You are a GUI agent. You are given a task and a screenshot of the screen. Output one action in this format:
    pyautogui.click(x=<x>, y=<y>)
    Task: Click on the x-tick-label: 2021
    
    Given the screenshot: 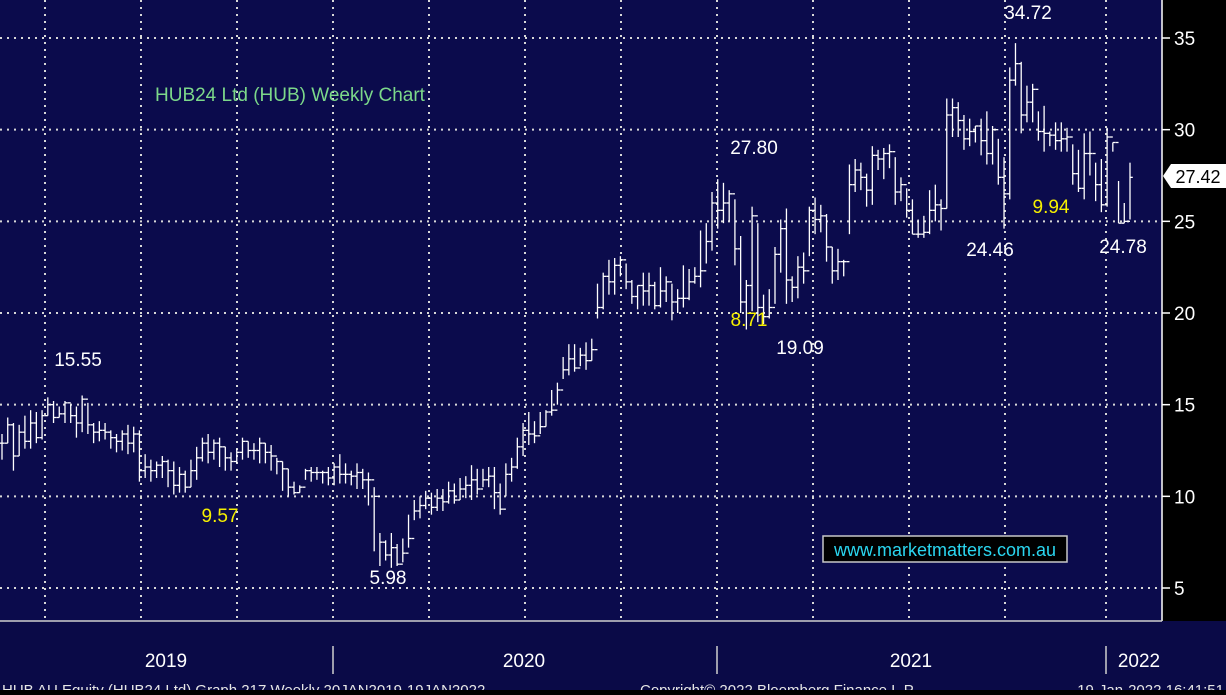 What is the action you would take?
    pyautogui.click(x=911, y=661)
    